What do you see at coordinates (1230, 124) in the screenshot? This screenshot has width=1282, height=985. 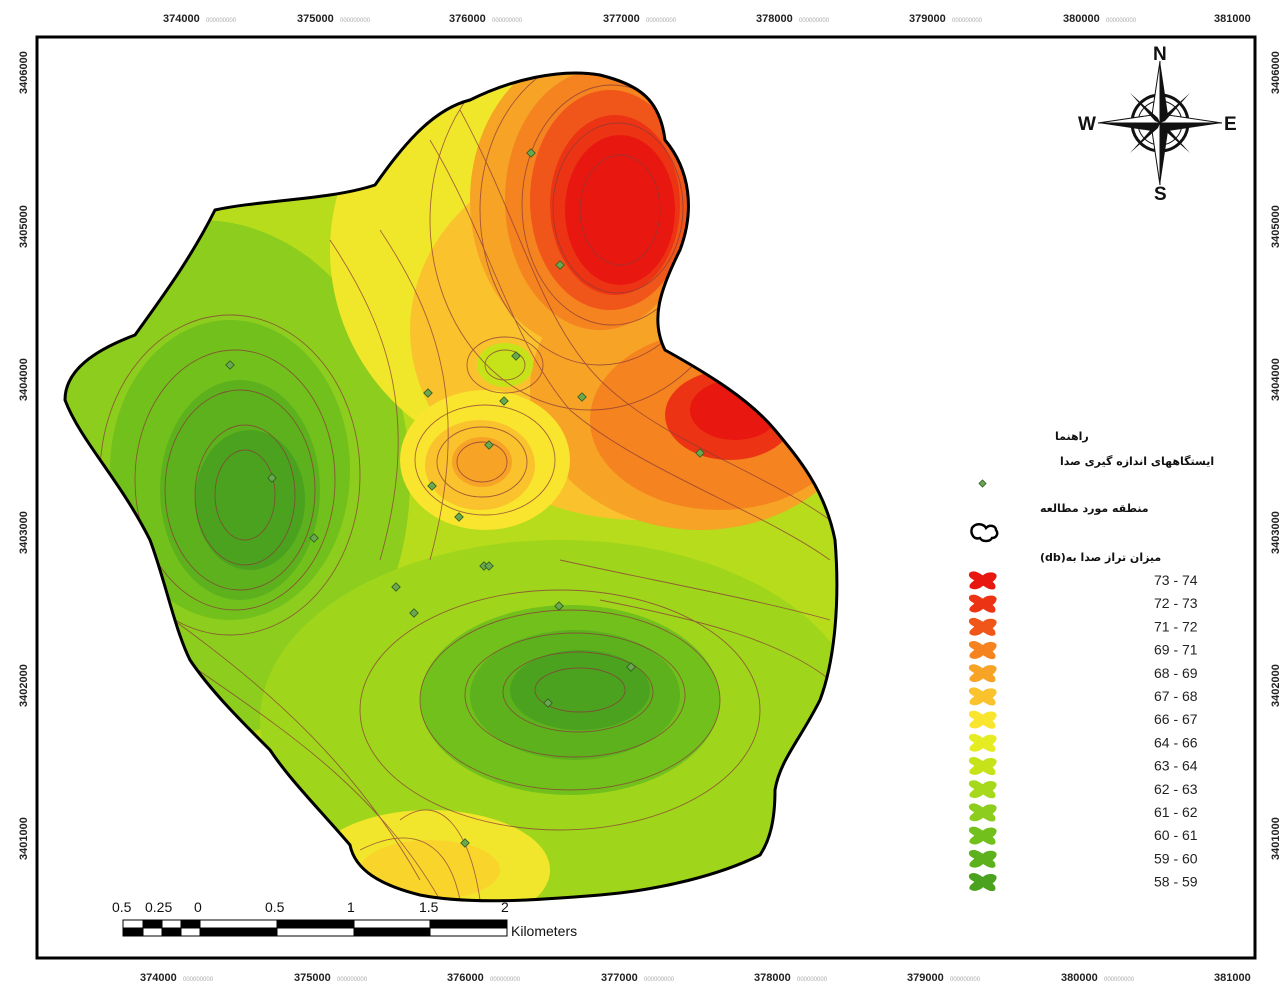 I see `east-letter: E` at bounding box center [1230, 124].